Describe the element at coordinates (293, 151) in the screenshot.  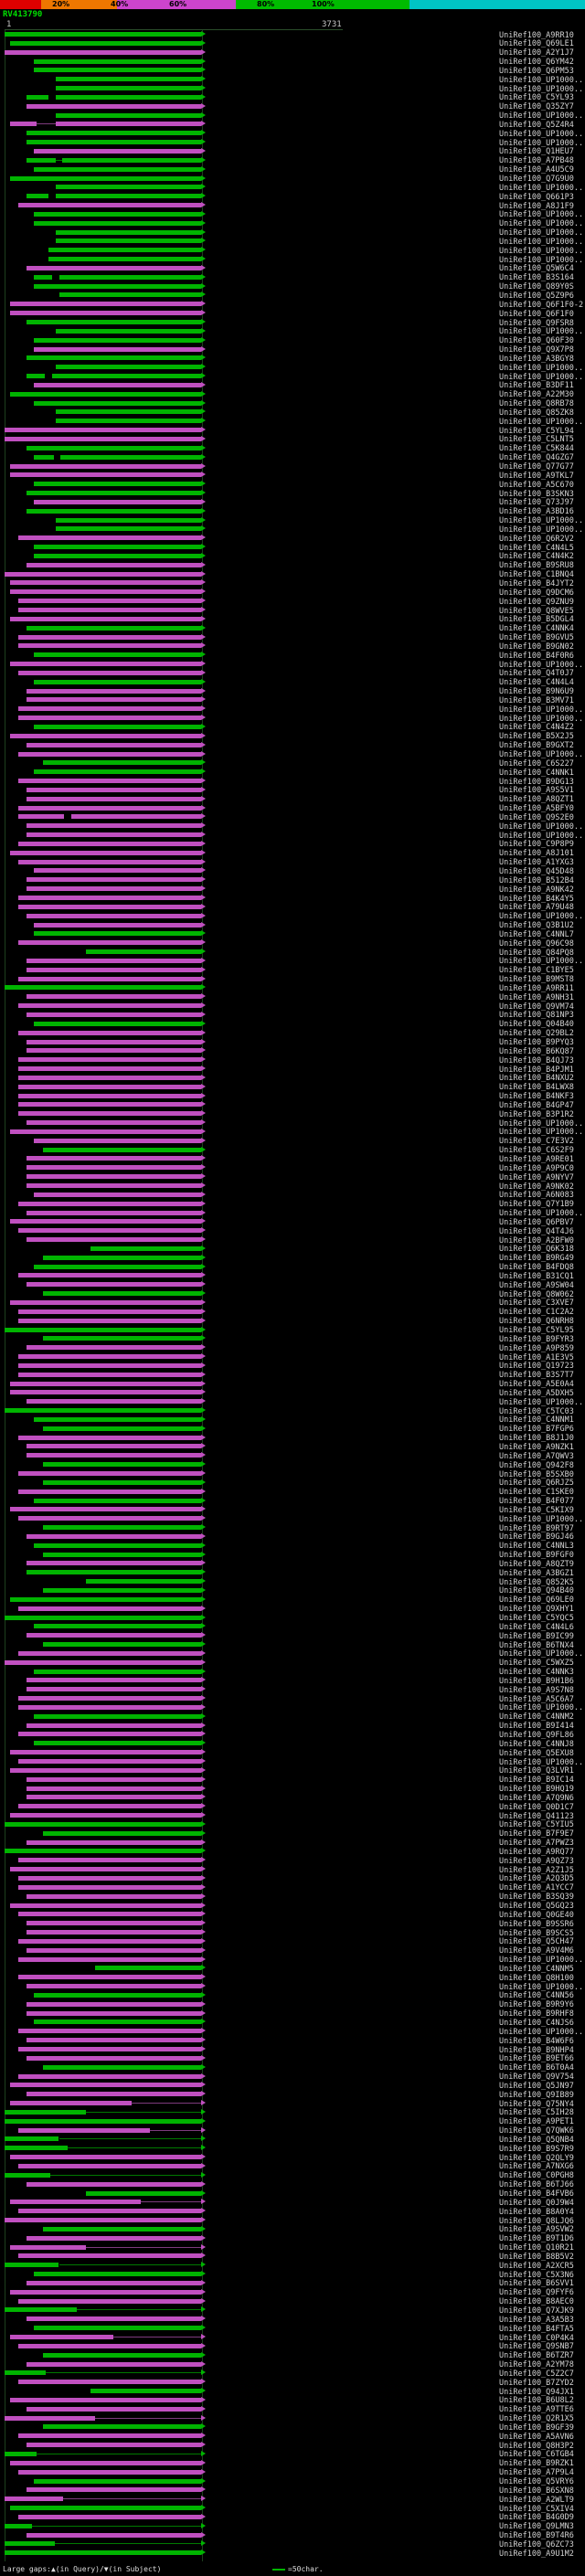
I see `alignment-row: UniRef100_Q1HEU7` at that location.